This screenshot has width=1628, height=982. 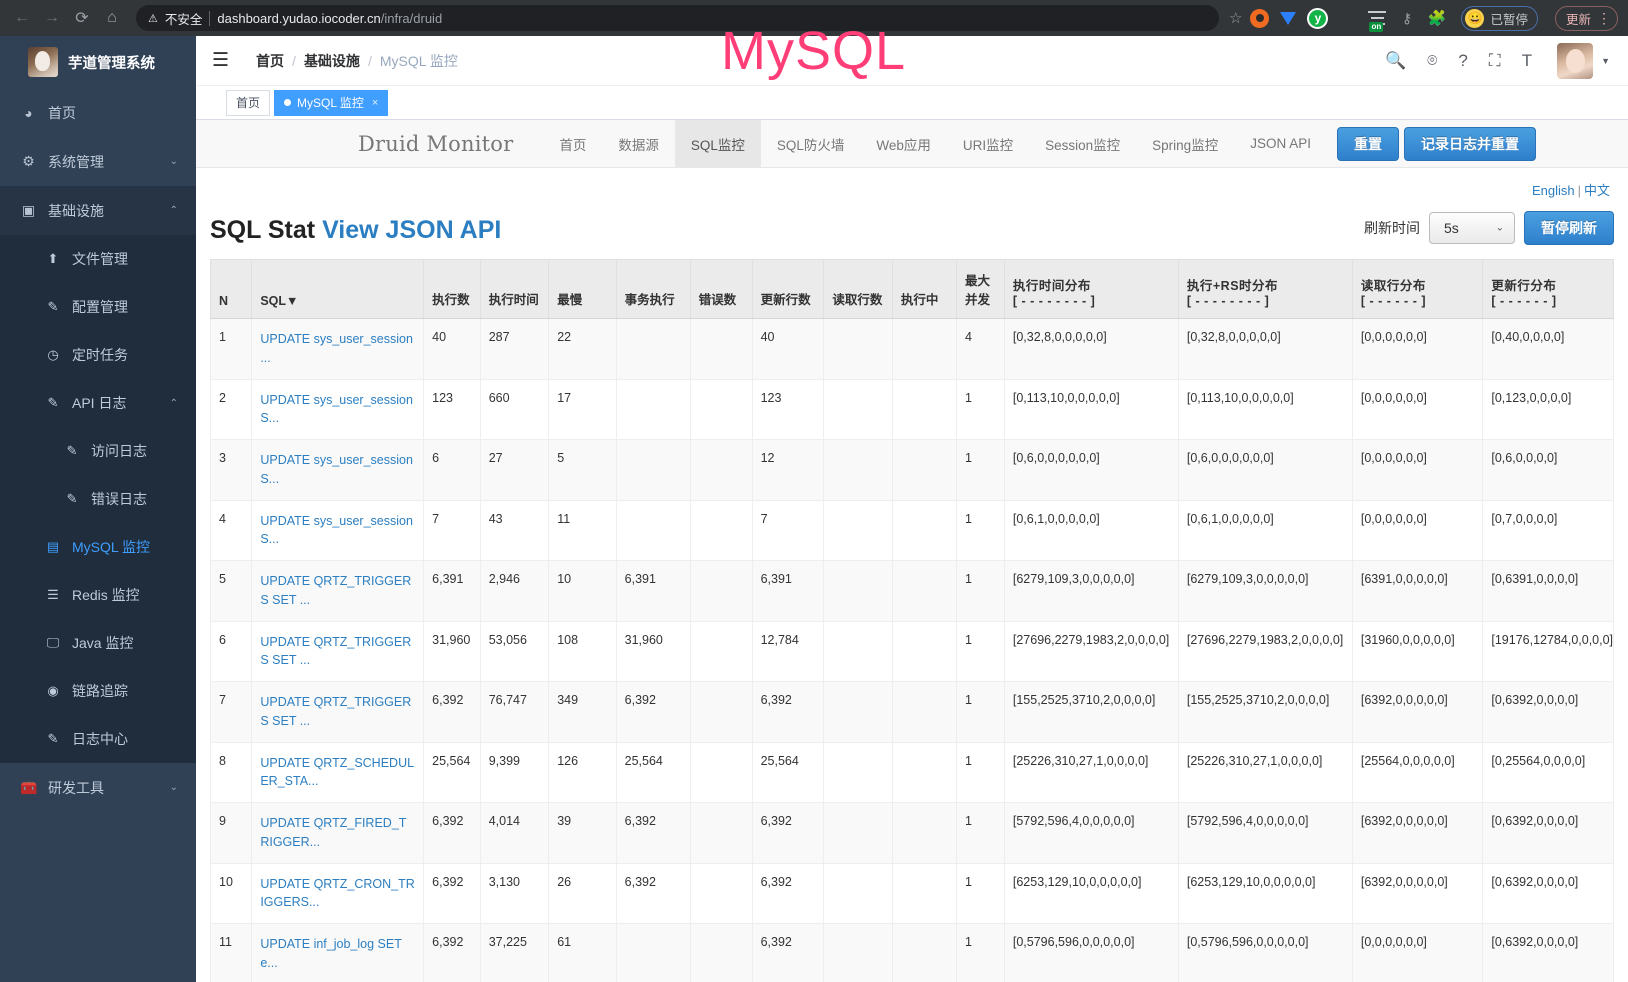 What do you see at coordinates (270, 60) in the screenshot?
I see `breadcrumb-item: 首页` at bounding box center [270, 60].